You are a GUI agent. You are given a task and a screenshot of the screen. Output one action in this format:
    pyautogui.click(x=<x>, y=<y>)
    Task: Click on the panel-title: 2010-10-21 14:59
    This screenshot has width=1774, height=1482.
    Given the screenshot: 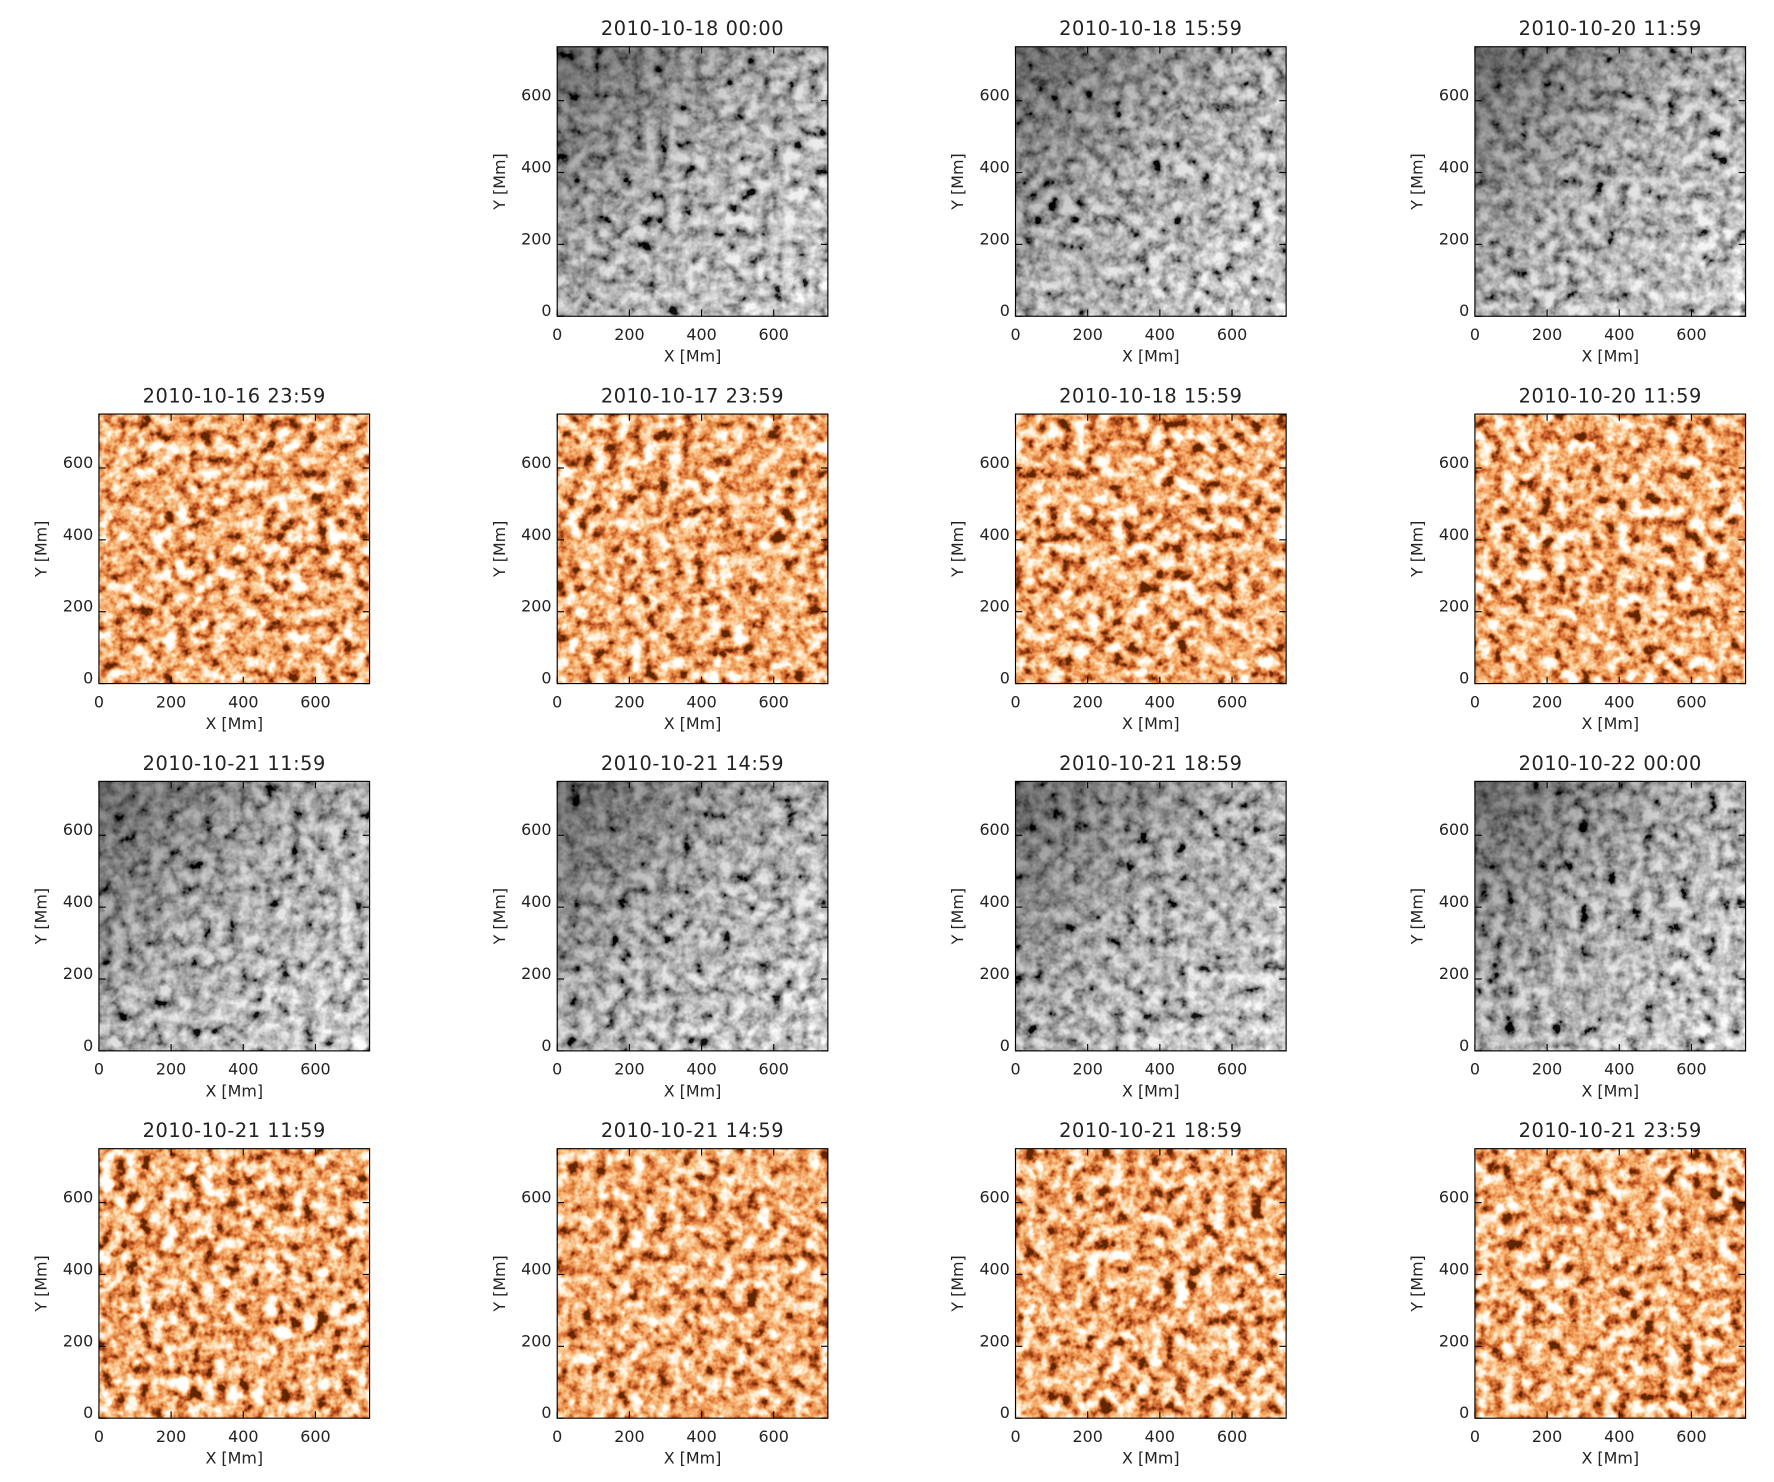 What is the action you would take?
    pyautogui.click(x=692, y=763)
    